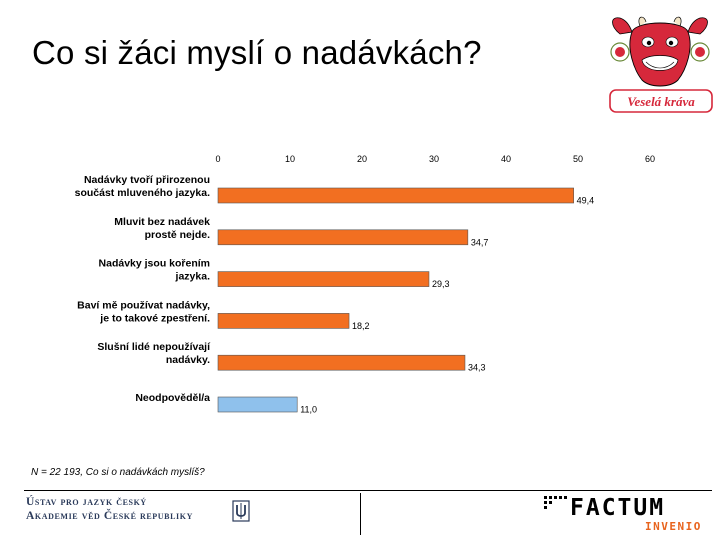 This screenshot has height=540, width=720. What do you see at coordinates (308, 410) in the screenshot?
I see `value-label: 11,0` at bounding box center [308, 410].